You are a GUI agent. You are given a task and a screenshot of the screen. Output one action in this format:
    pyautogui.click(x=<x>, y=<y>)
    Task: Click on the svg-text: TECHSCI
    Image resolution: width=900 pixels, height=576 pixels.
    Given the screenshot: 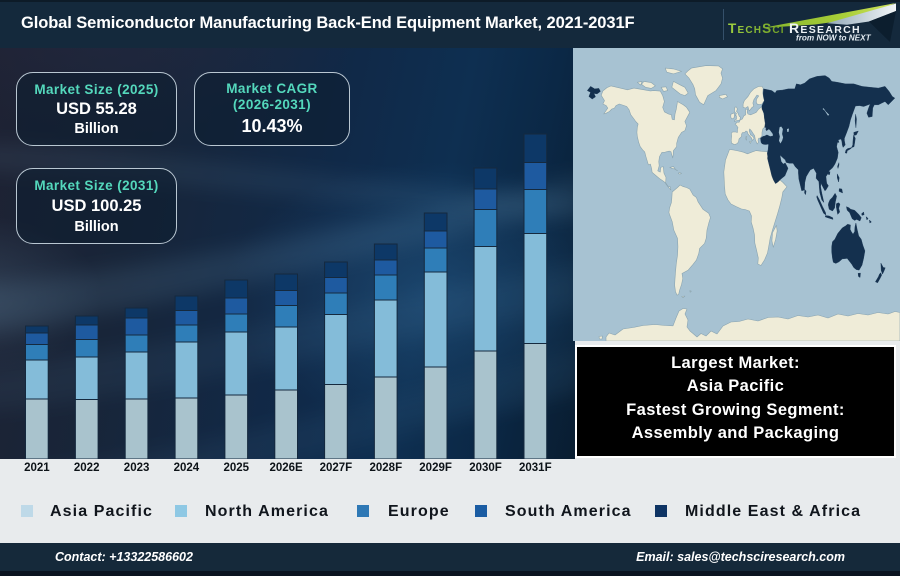 What is the action you would take?
    pyautogui.click(x=756, y=28)
    